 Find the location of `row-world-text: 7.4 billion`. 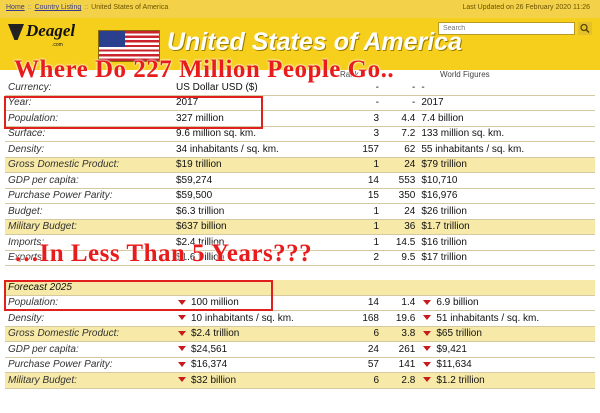

row-world-text: 7.4 billion is located at coordinates (442, 118).